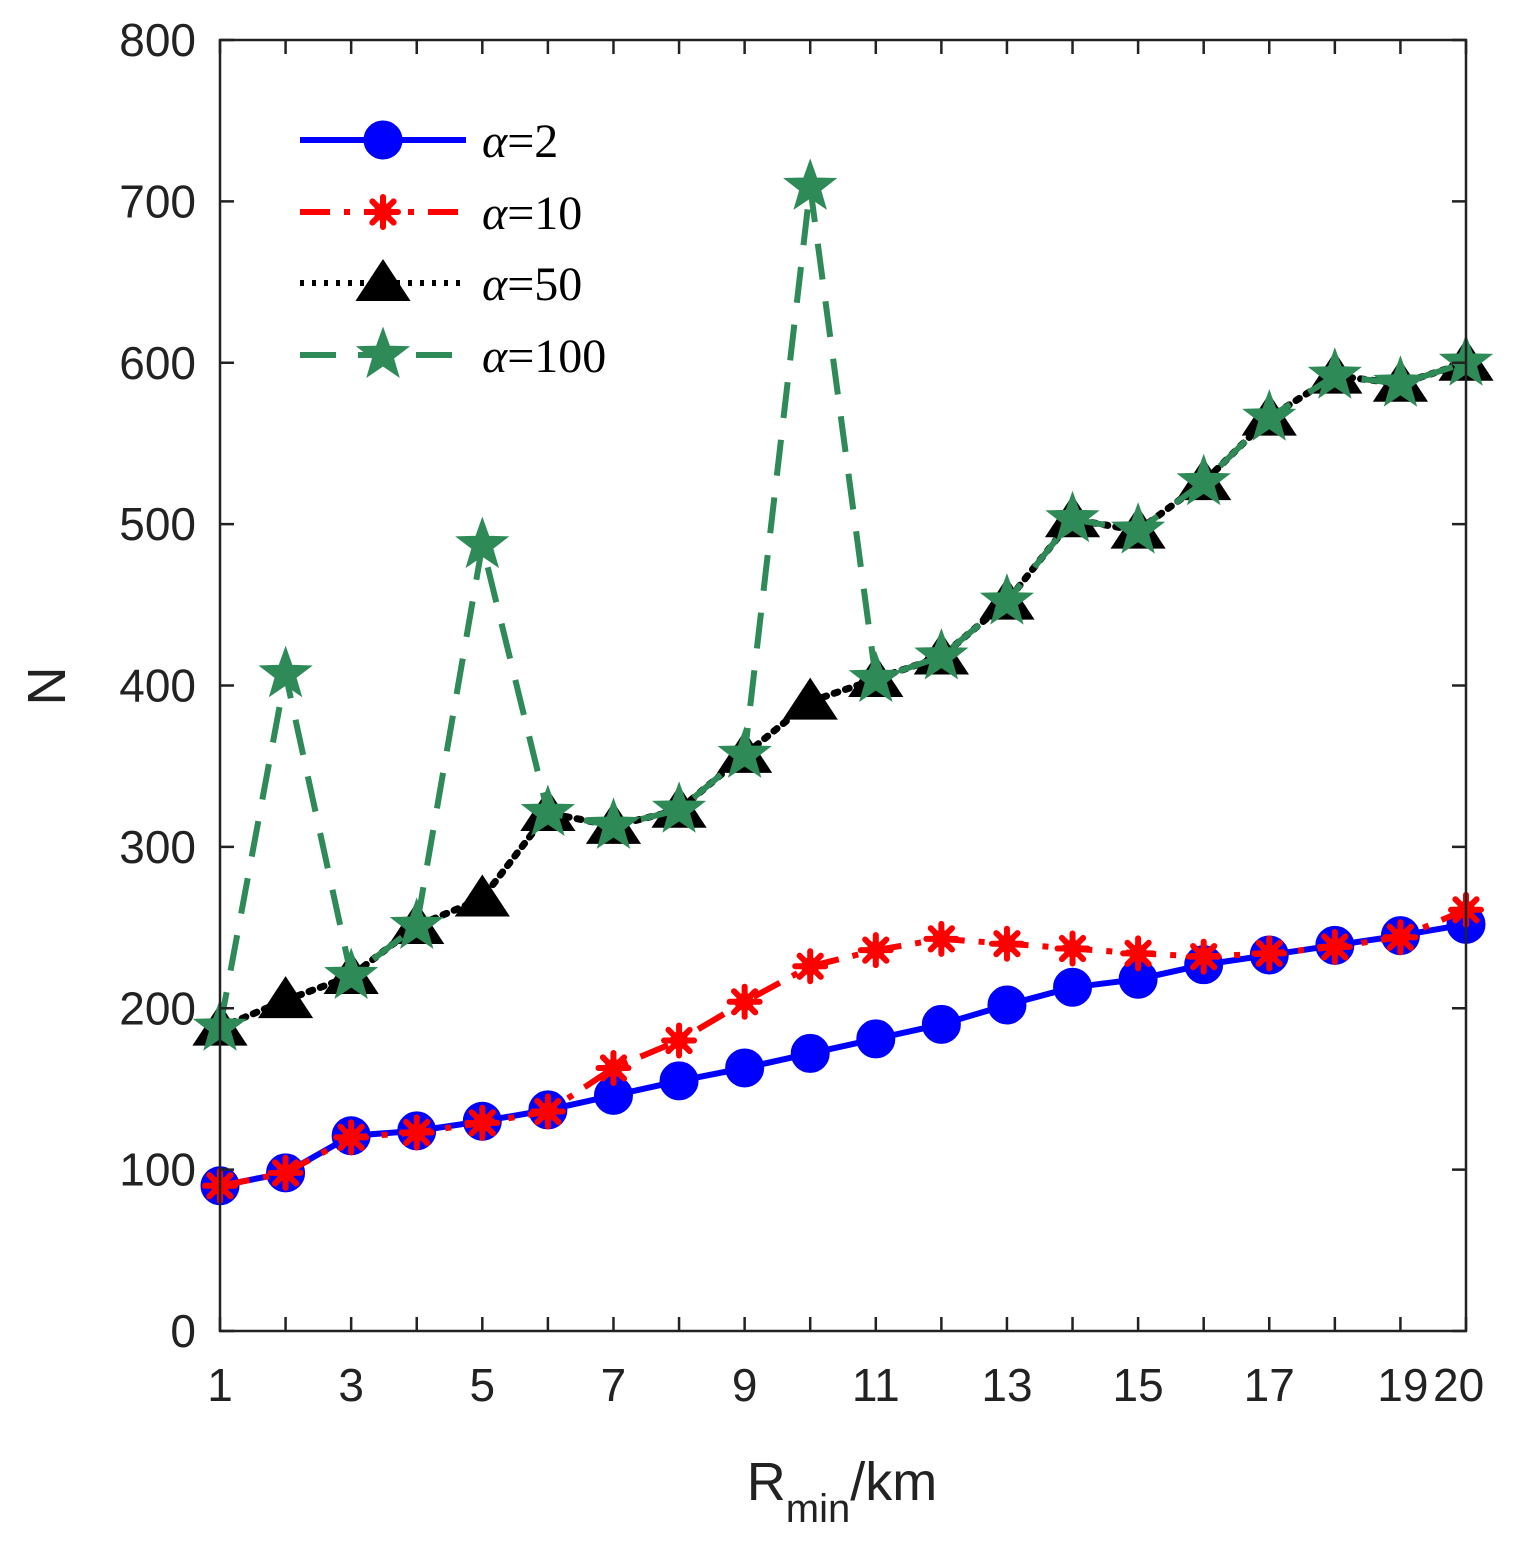 The height and width of the screenshot is (1566, 1525). What do you see at coordinates (47, 686) in the screenshot?
I see `y-axis-title: N` at bounding box center [47, 686].